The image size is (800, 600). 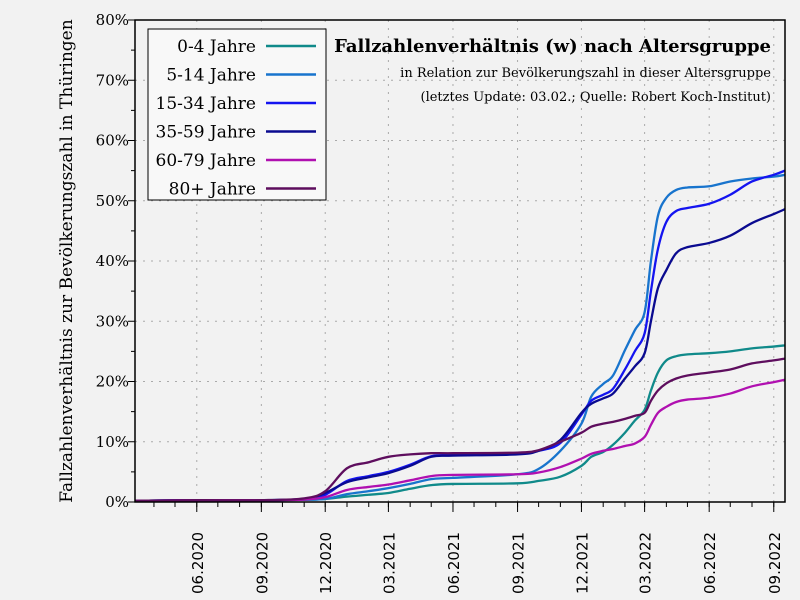 I want to click on legend-label: 5-14 Jahre, so click(x=211, y=76).